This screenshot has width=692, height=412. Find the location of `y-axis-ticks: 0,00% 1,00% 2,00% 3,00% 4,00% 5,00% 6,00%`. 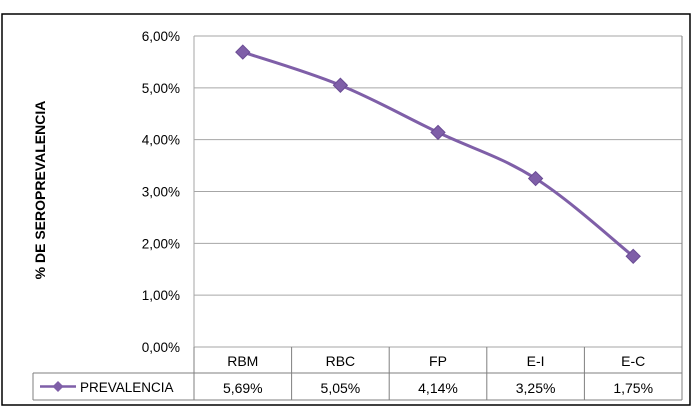

y-axis-ticks: 0,00% 1,00% 2,00% 3,00% 4,00% 5,00% 6,00% is located at coordinates (161, 192).